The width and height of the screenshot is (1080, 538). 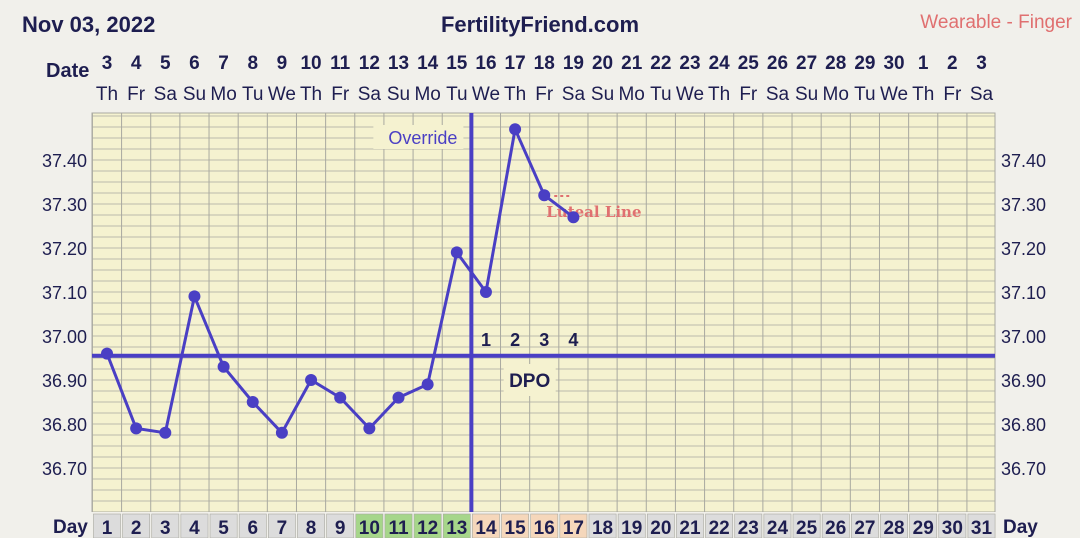 What do you see at coordinates (602, 63) in the screenshot?
I see `date-number: 20` at bounding box center [602, 63].